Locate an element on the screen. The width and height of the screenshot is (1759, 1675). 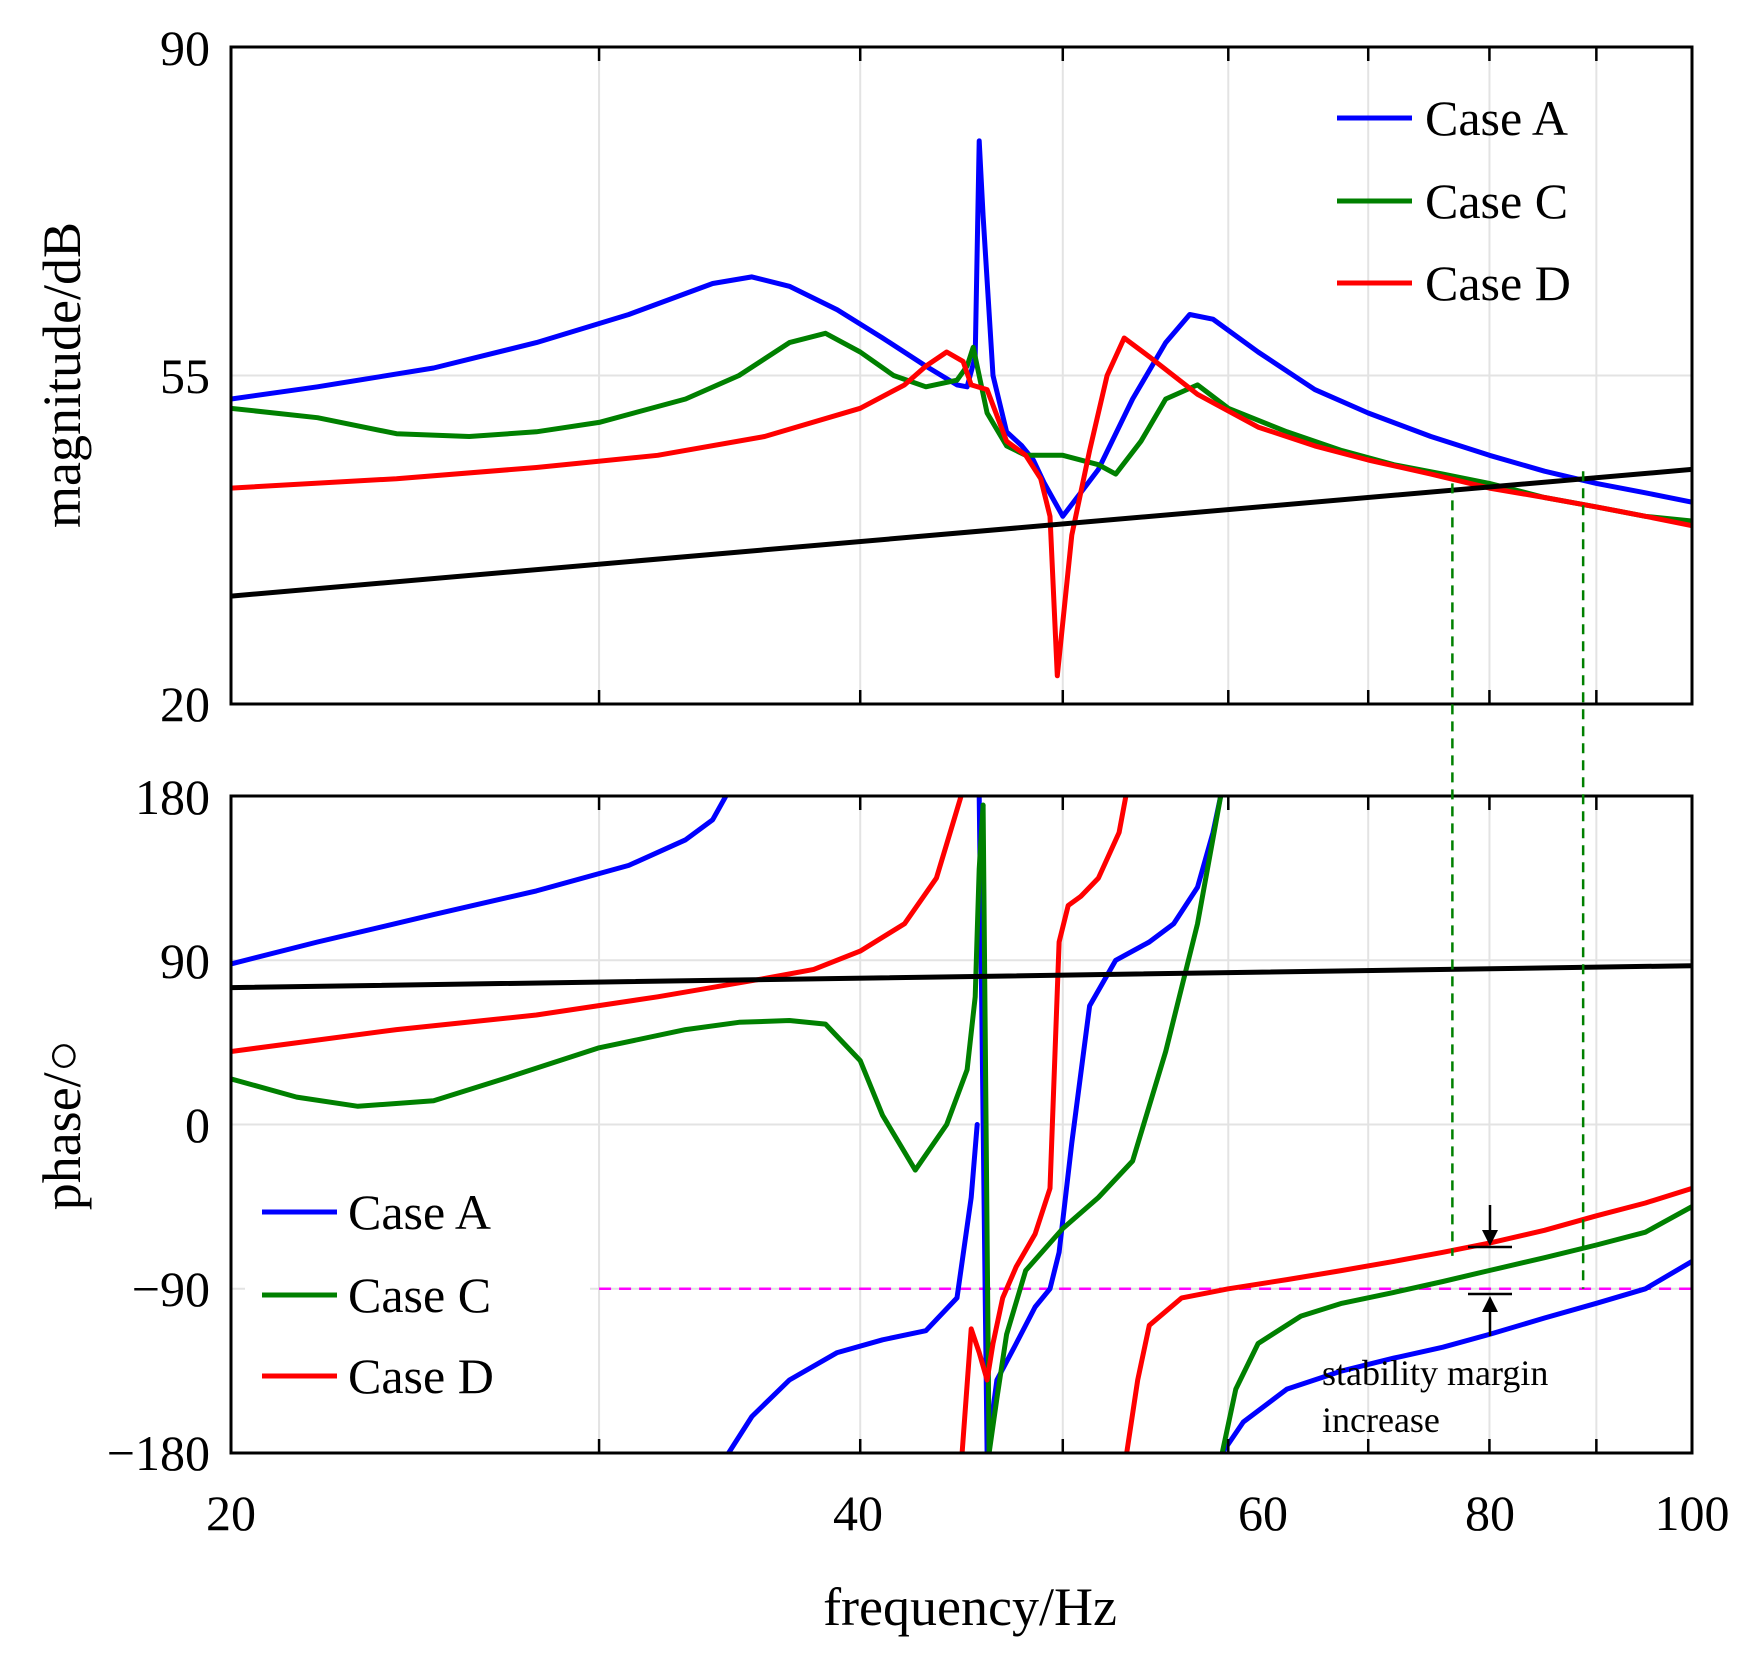
phase-y-tick-minus-90: −90 is located at coordinates (171, 1289).